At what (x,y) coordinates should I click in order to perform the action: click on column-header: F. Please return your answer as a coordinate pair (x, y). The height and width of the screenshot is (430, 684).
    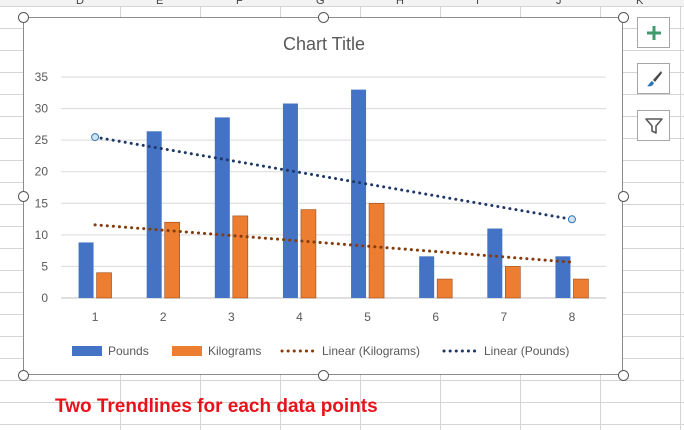
    Looking at the image, I should click on (239, 3).